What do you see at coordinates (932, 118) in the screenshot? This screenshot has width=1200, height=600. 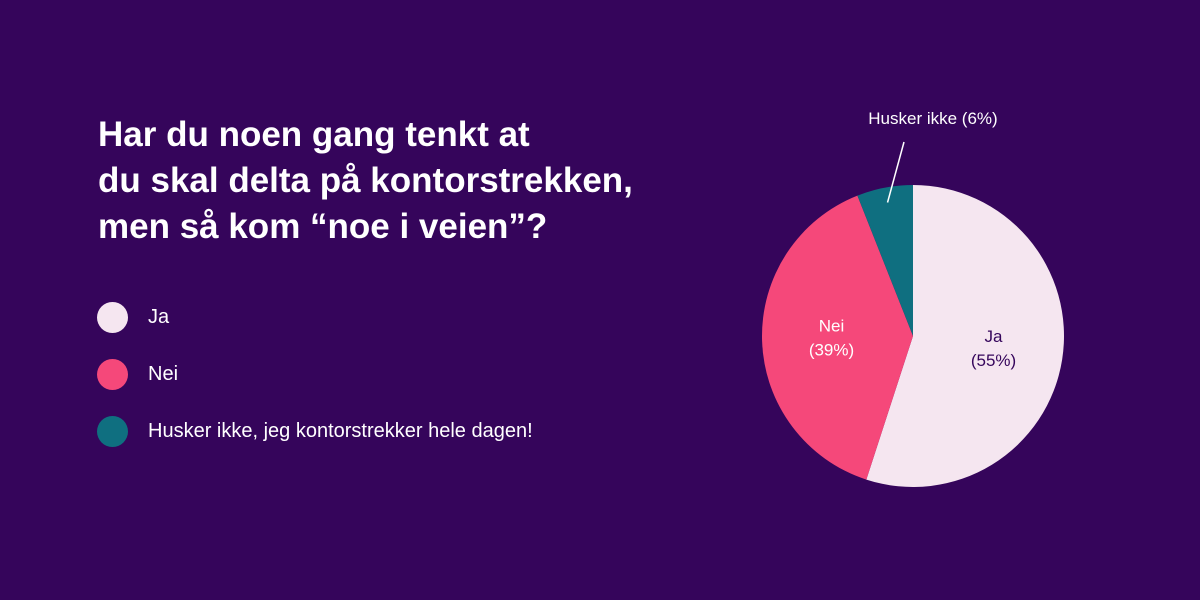 I see `slice-label: Husker ikke (6%)` at bounding box center [932, 118].